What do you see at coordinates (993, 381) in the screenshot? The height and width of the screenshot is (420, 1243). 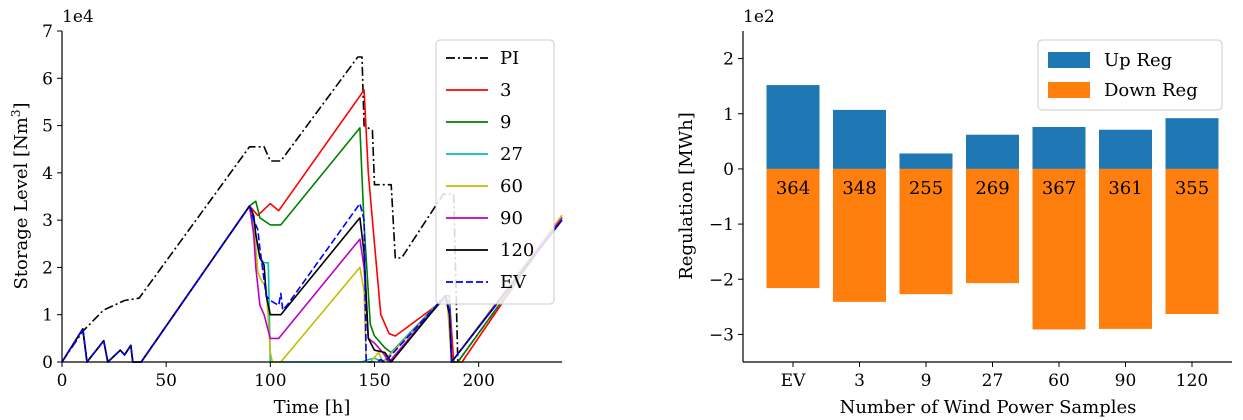 I see `bar-x-tick-label: 27` at bounding box center [993, 381].